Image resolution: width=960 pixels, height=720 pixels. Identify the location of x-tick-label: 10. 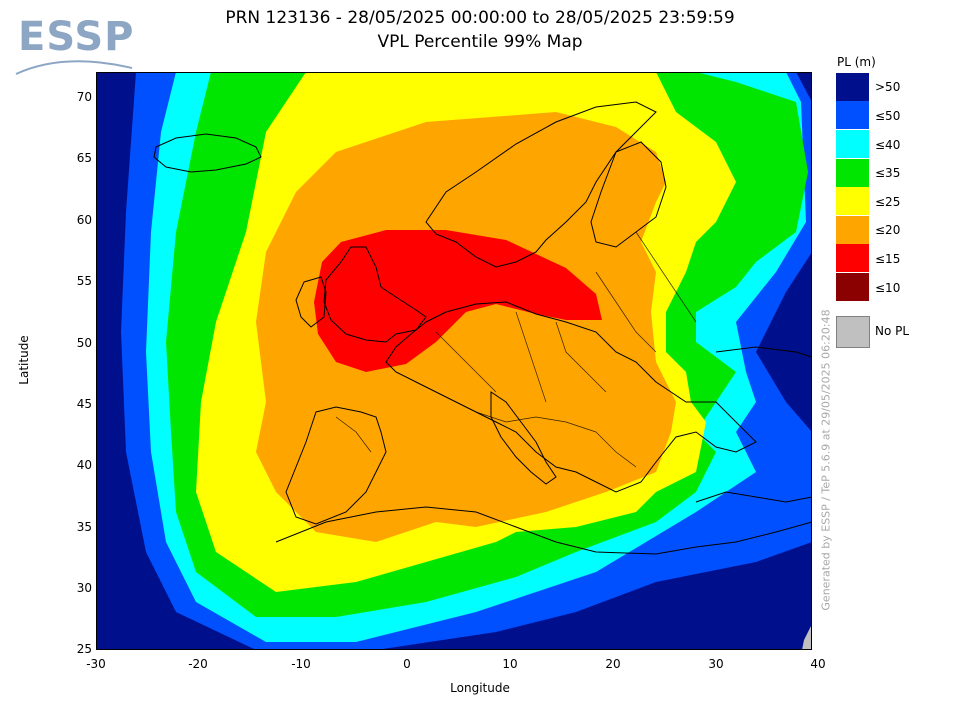
(510, 664).